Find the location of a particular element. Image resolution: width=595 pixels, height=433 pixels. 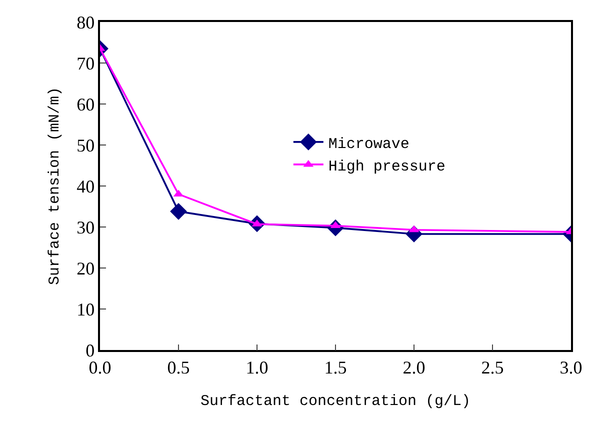

y-tick-label: 50 is located at coordinates (85, 145).